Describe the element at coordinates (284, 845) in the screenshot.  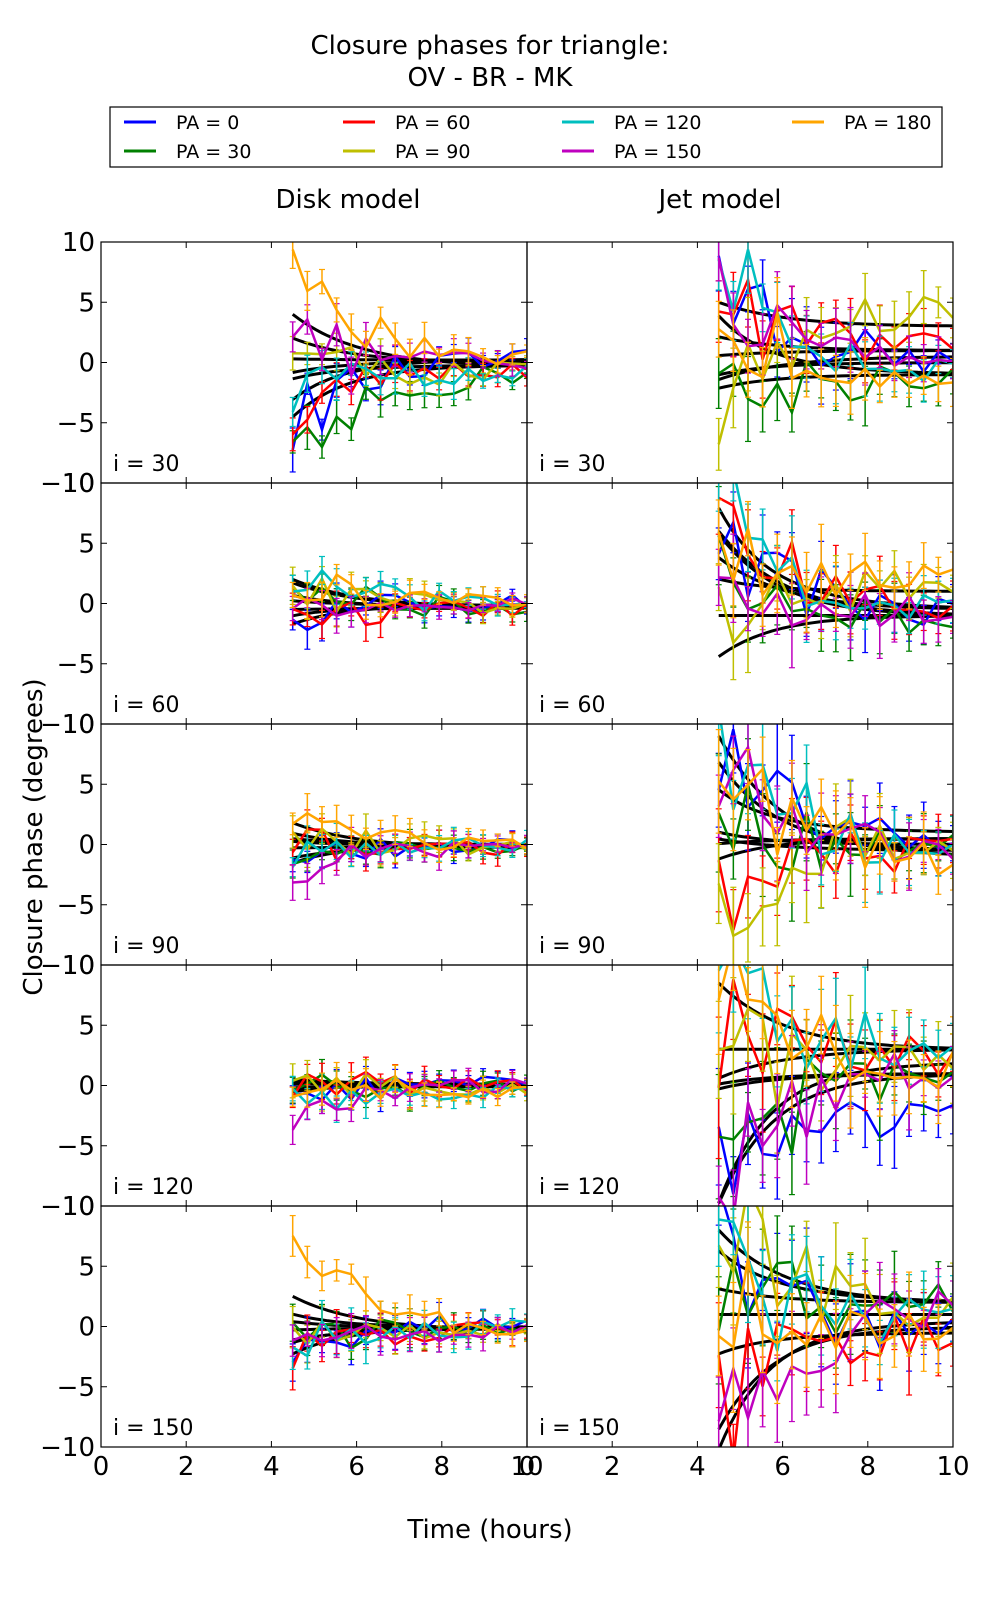
I see `disk-panel-i90: −10 −5 0 5 10 i = 90` at that location.